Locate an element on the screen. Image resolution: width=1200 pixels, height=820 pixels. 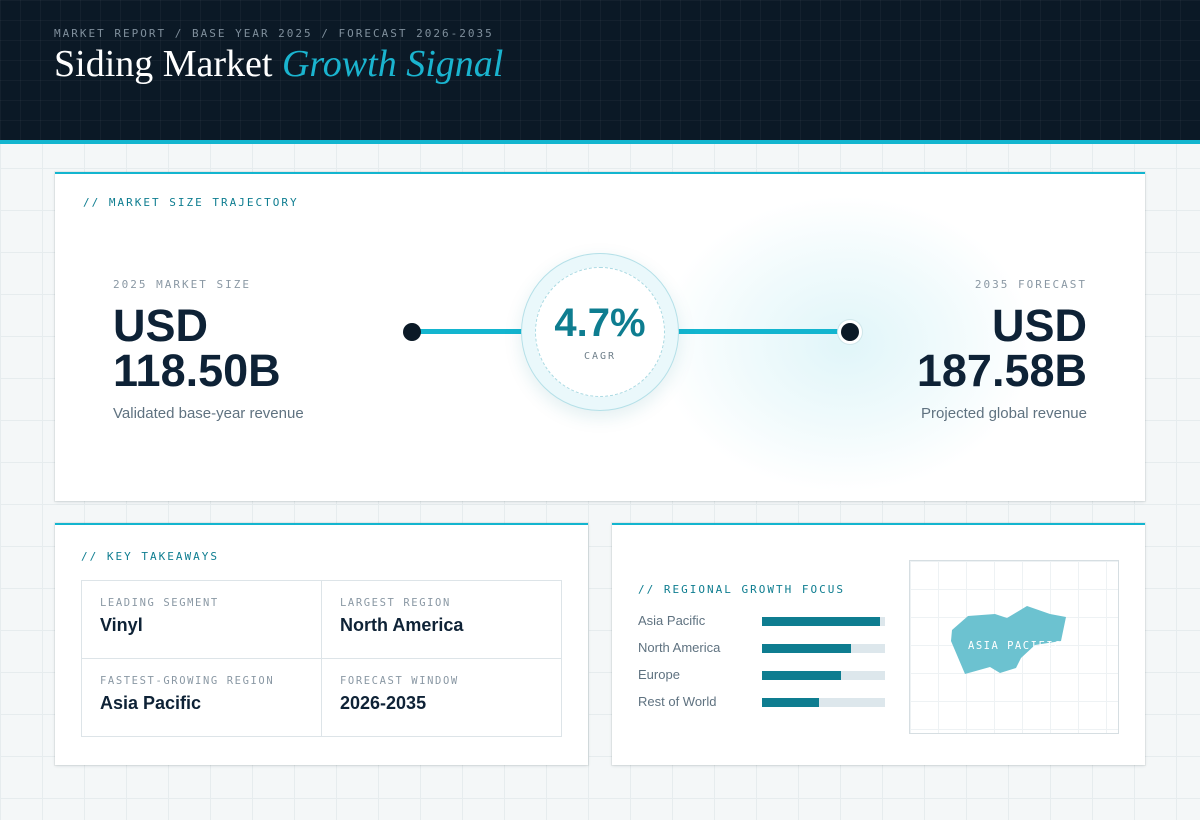
base-currency: USD is located at coordinates (161, 325).